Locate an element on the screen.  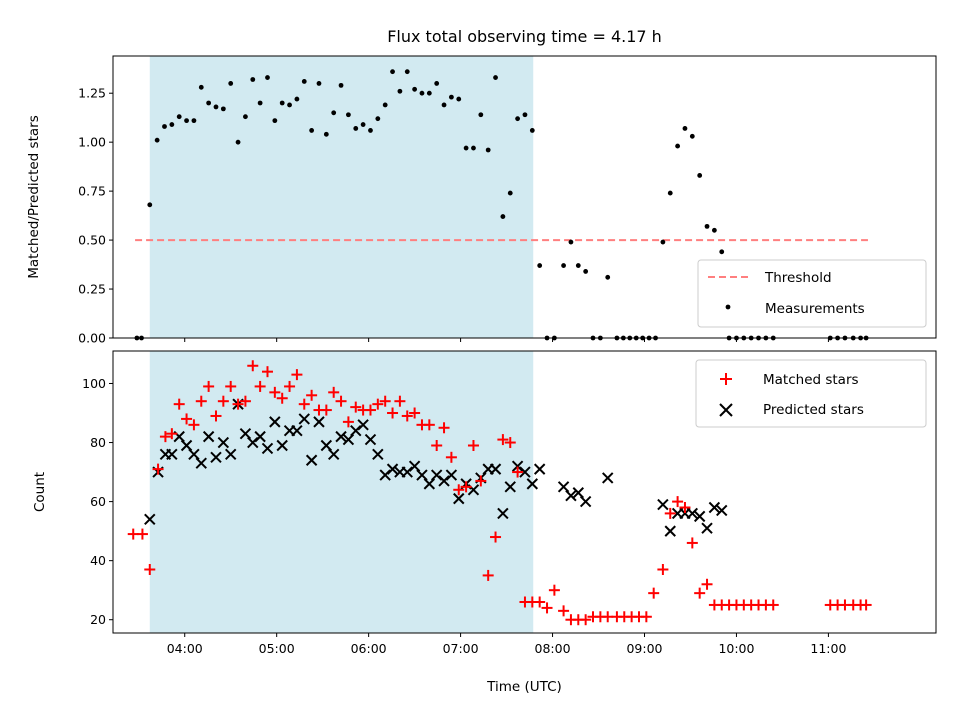
y-tick-label: 60 is located at coordinates (98, 501).